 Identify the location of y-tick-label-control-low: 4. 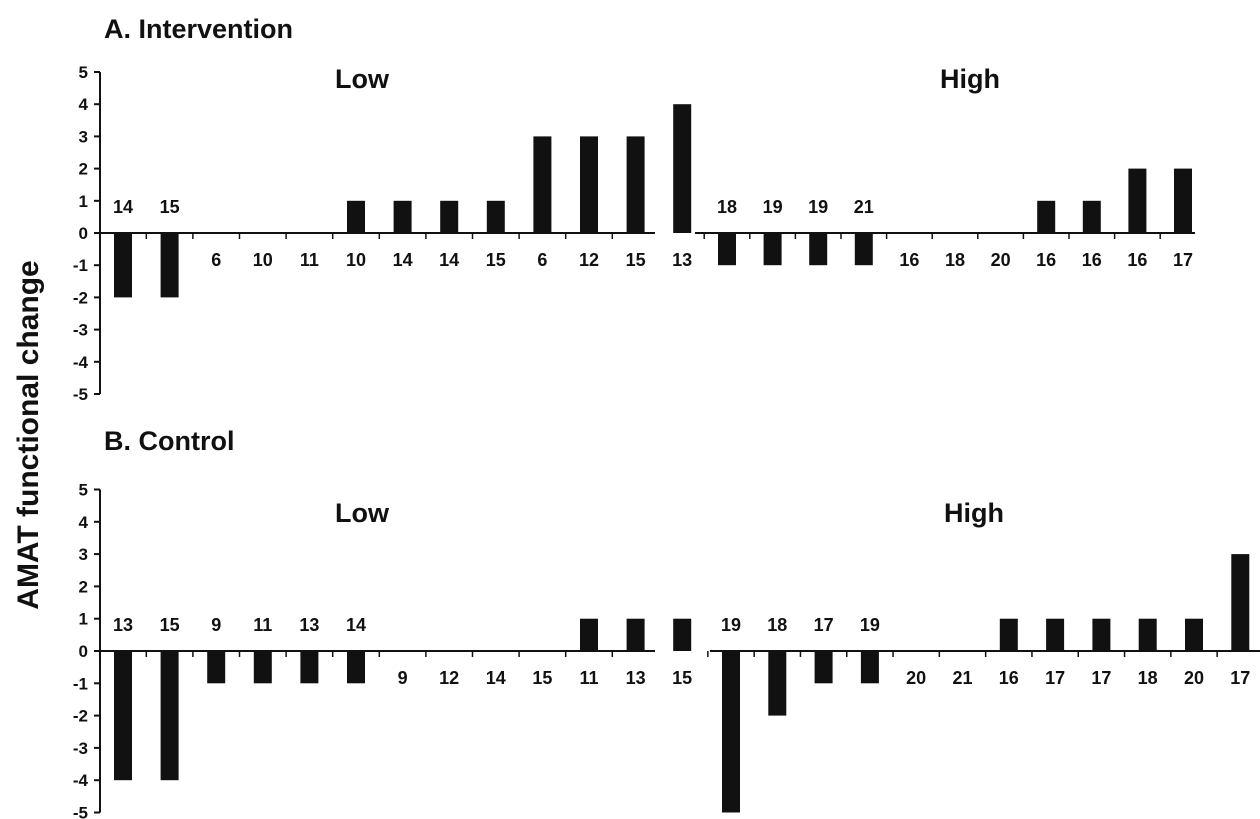
(84, 522).